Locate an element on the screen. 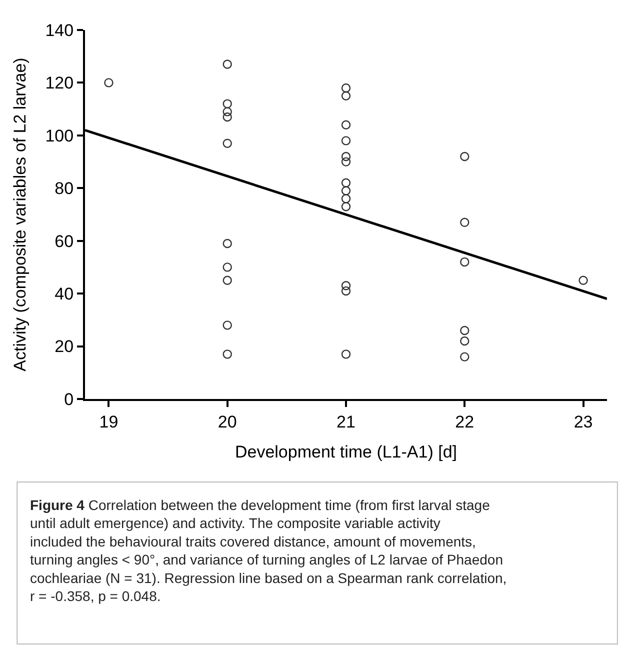 This screenshot has width=629, height=649. y-tick-label: 140 is located at coordinates (59, 30).